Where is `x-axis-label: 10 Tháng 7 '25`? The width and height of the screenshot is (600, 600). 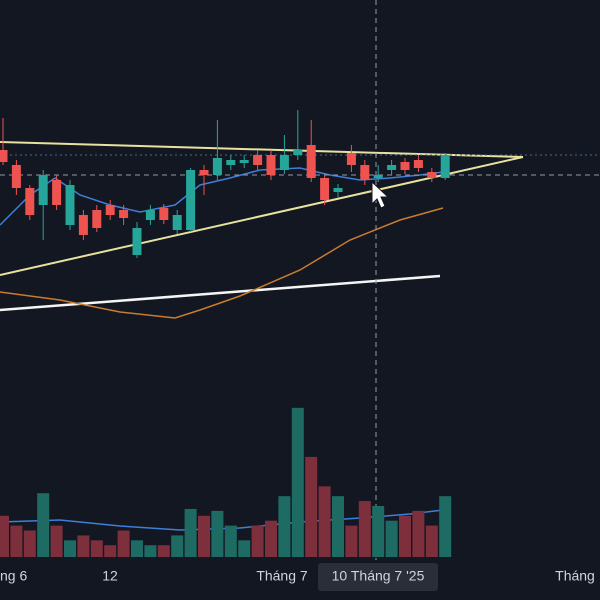
x-axis-label: 10 Tháng 7 '25 is located at coordinates (378, 576).